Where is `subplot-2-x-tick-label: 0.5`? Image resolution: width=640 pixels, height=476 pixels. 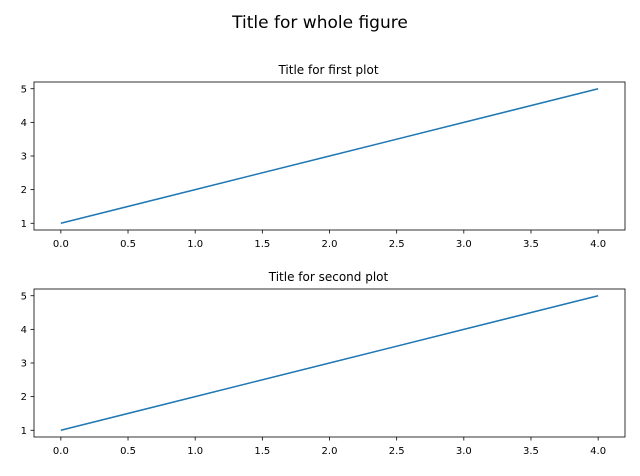 subplot-2-x-tick-label: 0.5 is located at coordinates (128, 451).